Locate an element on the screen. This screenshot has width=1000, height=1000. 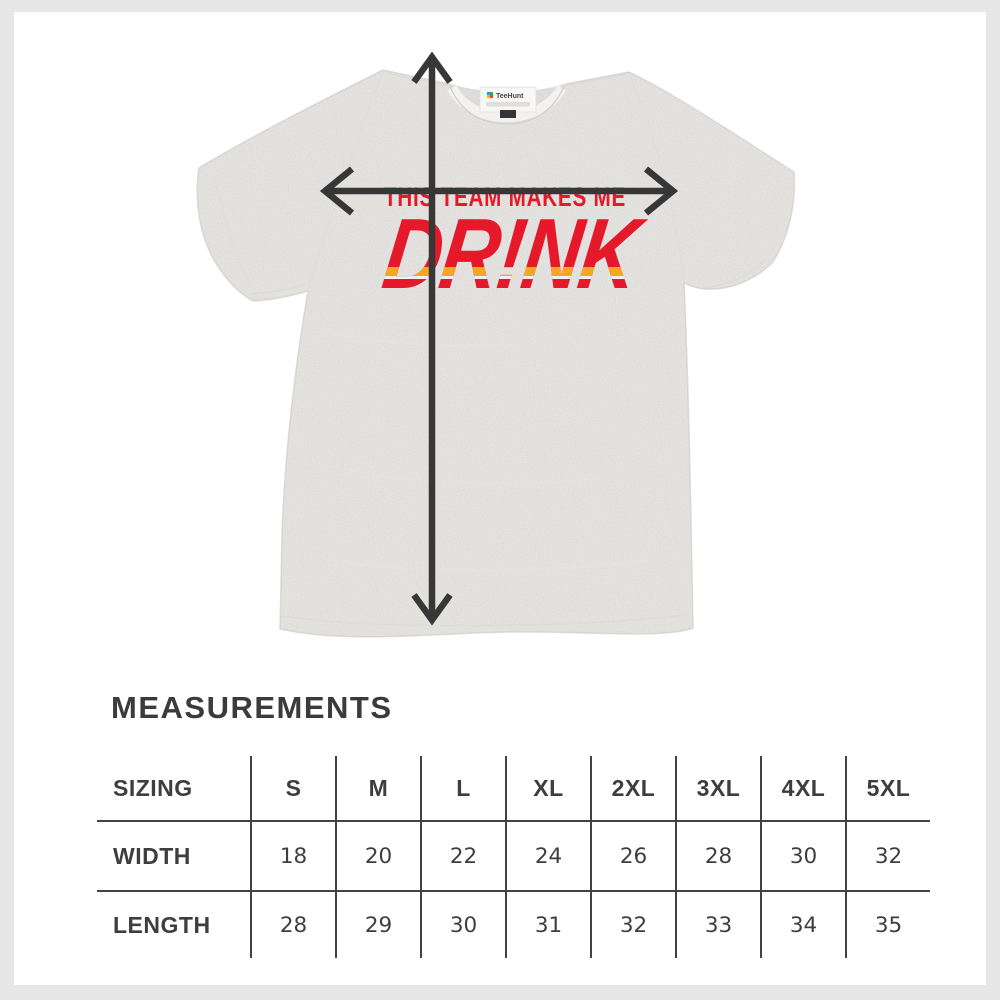
width-value: 22 is located at coordinates (462, 855).